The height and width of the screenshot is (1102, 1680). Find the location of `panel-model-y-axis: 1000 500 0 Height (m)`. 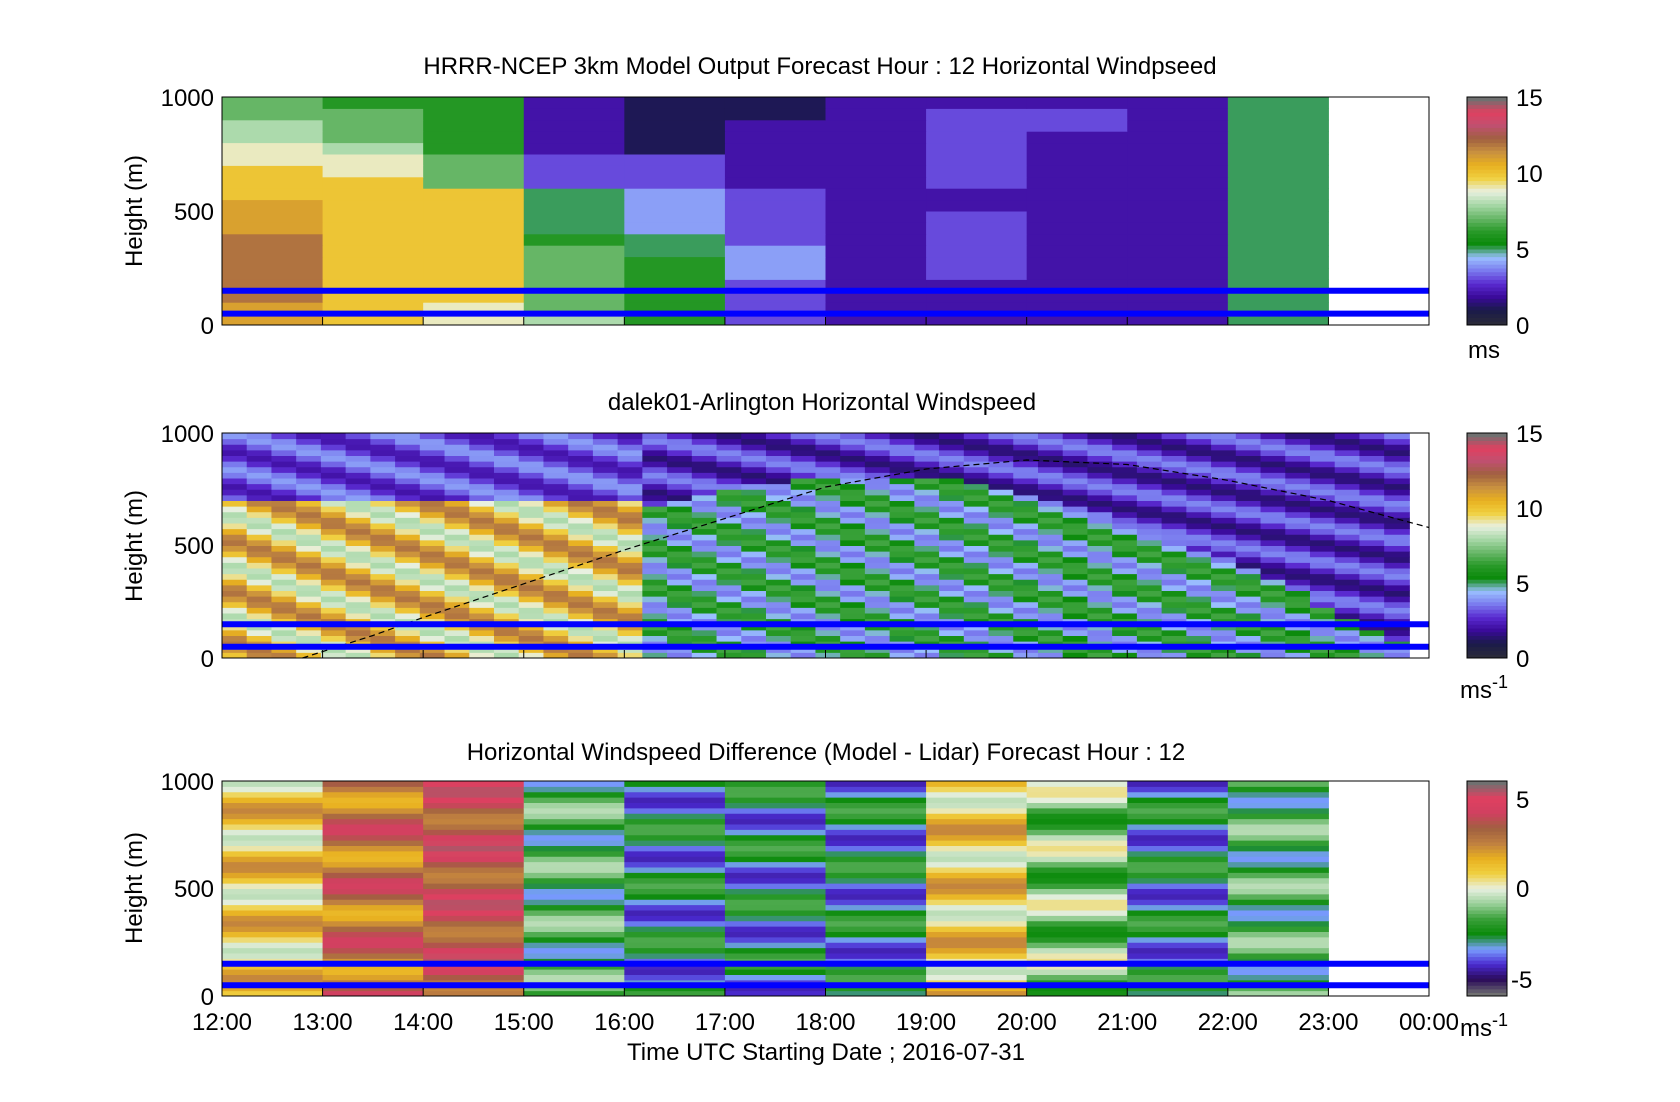

panel-model-y-axis: 1000 500 0 Height (m) is located at coordinates (167, 212).